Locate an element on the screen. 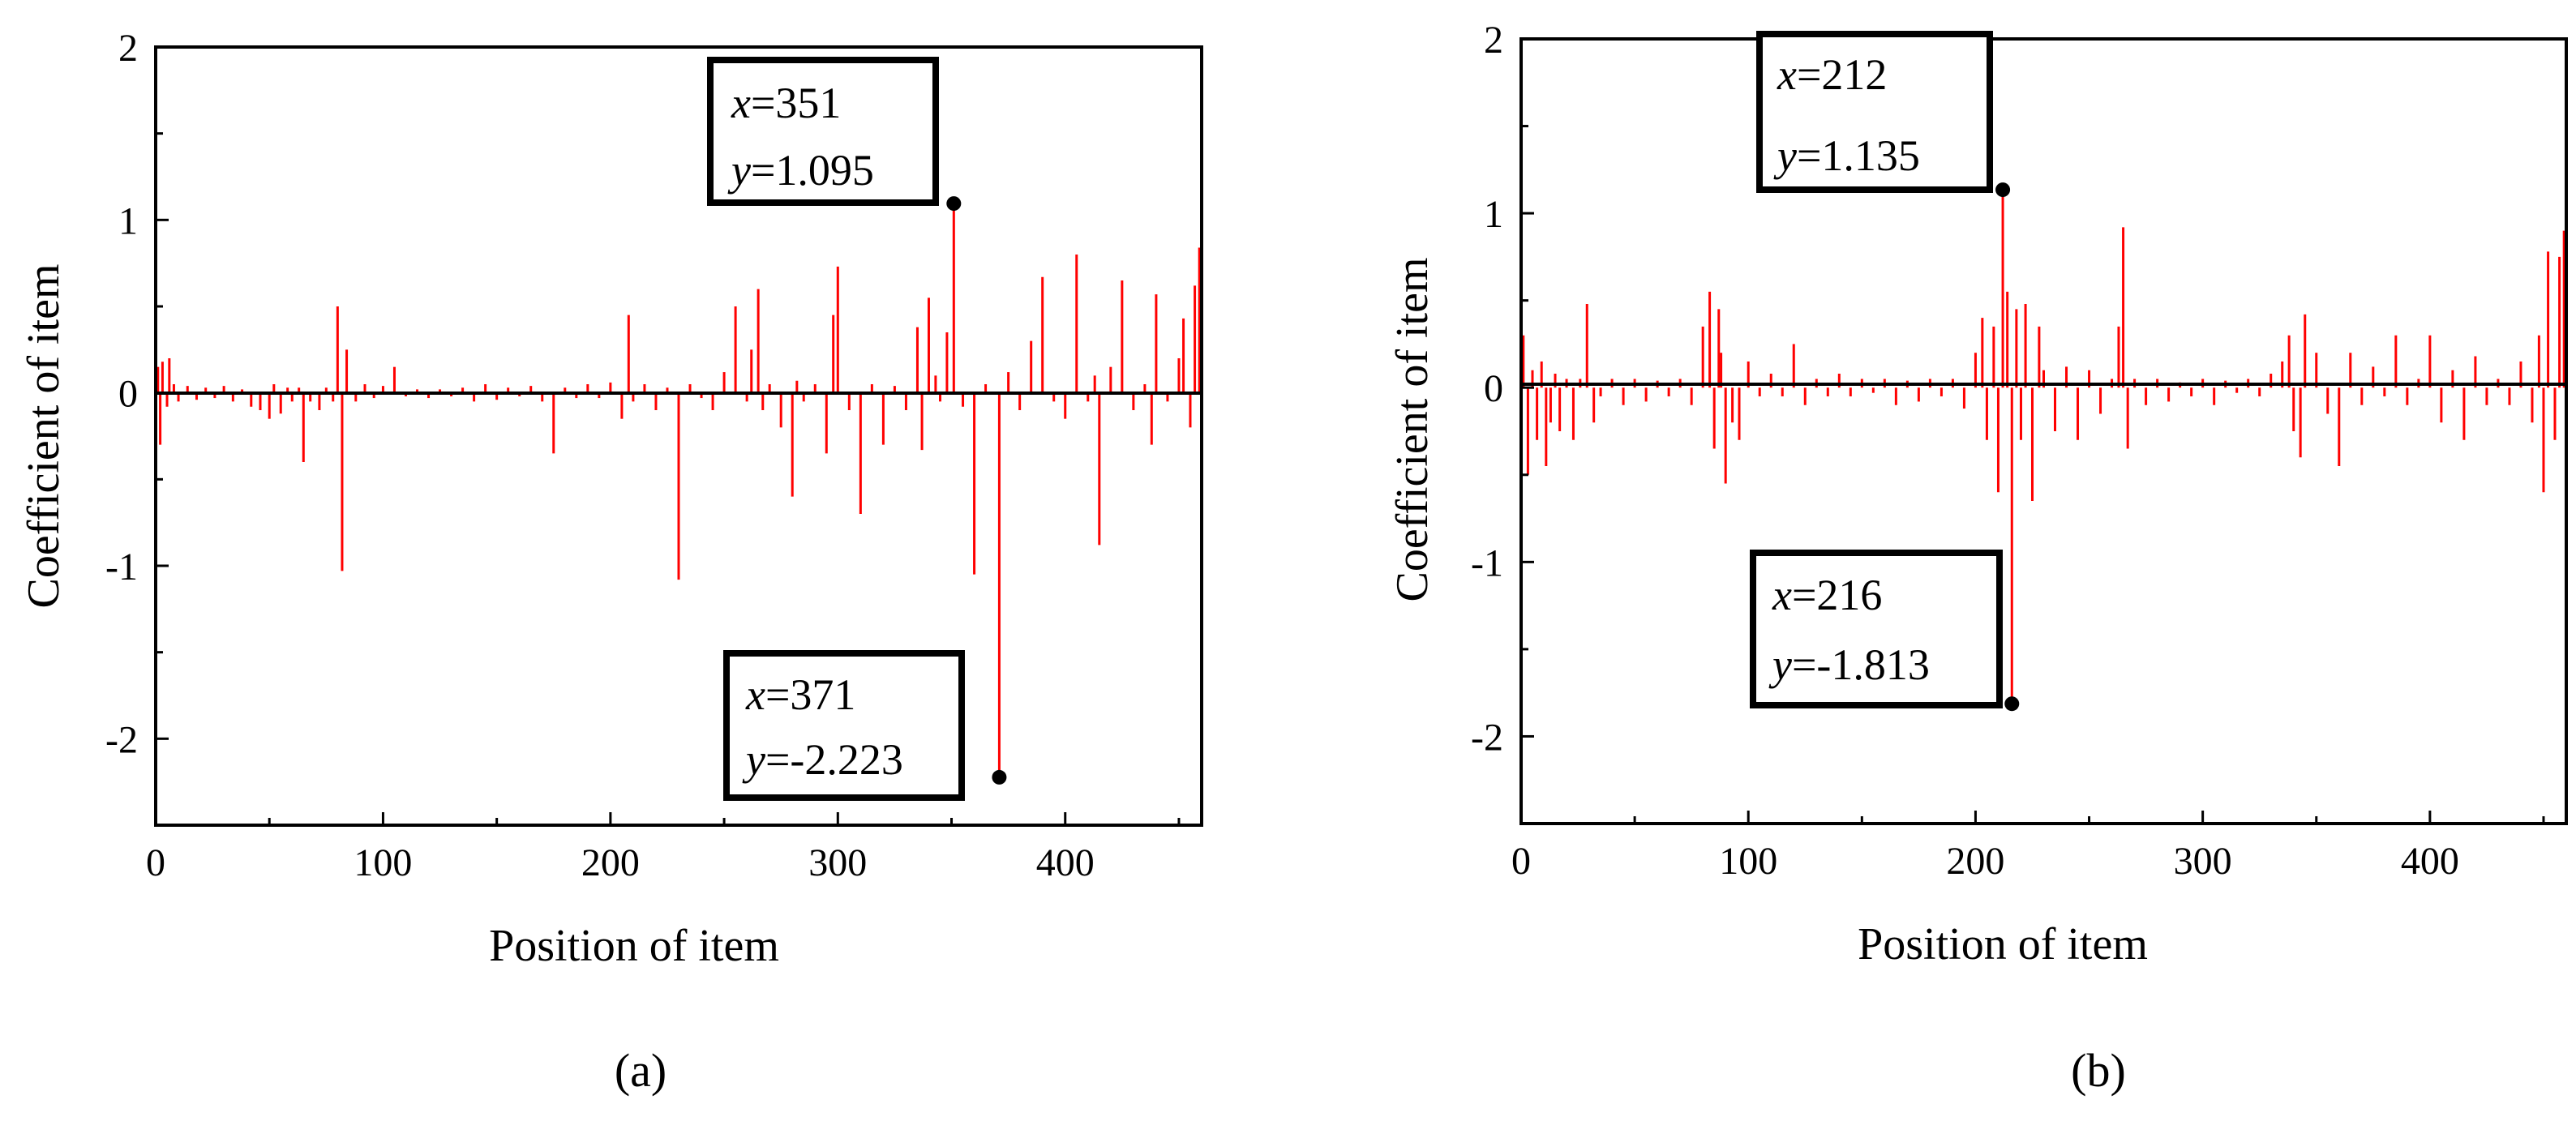 The image size is (2576, 1134). panel-a-y-tick-label: 1 is located at coordinates (128, 220).